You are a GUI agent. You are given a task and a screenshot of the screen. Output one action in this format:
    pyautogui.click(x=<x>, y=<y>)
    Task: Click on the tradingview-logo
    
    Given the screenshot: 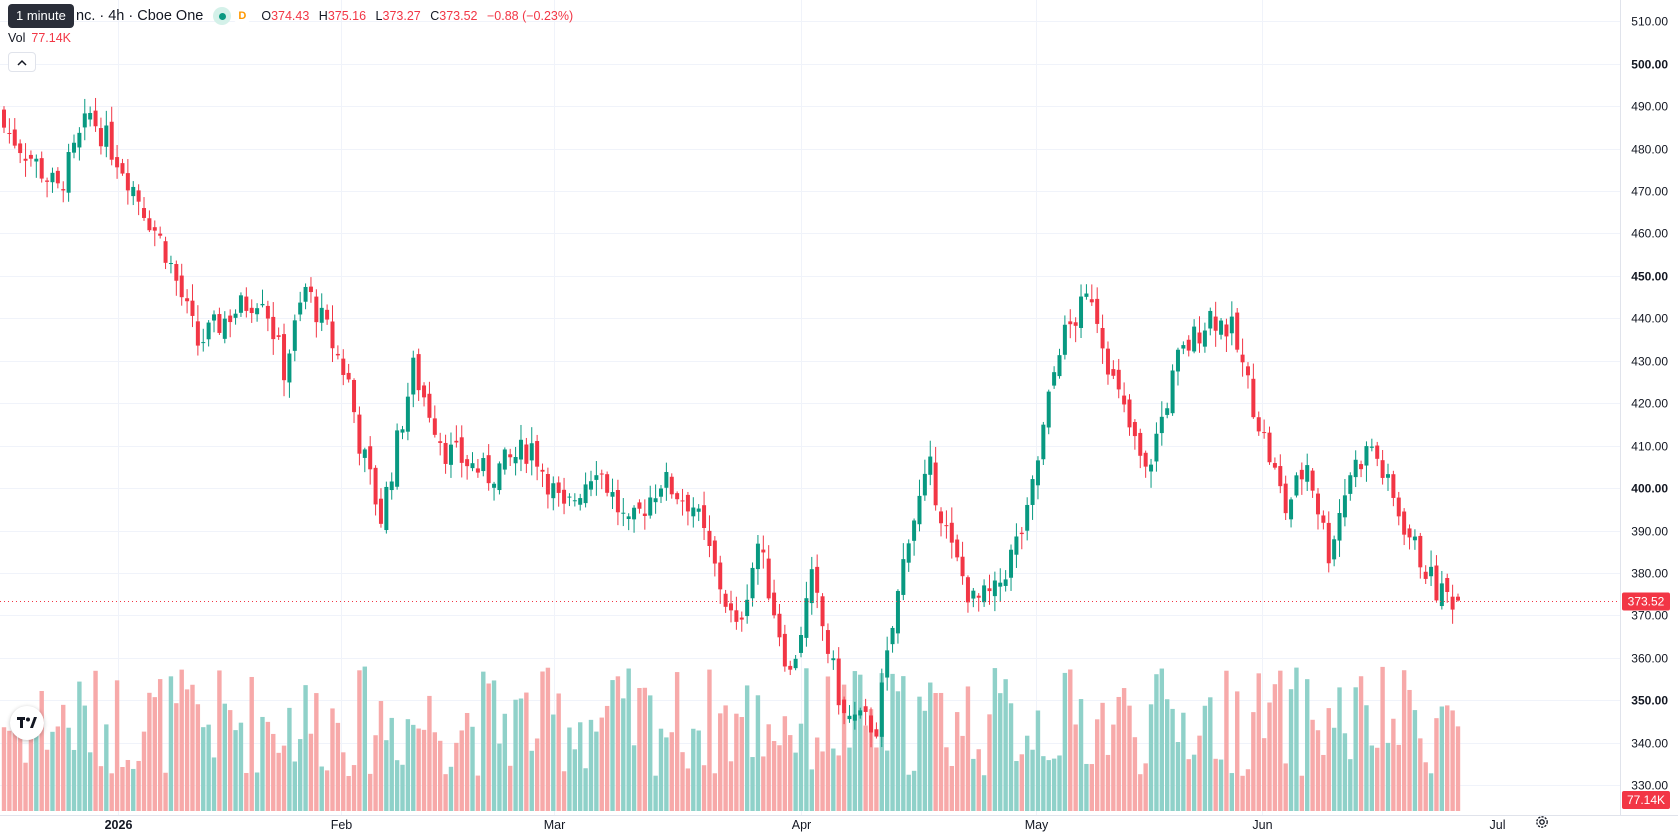 What is the action you would take?
    pyautogui.click(x=27, y=723)
    